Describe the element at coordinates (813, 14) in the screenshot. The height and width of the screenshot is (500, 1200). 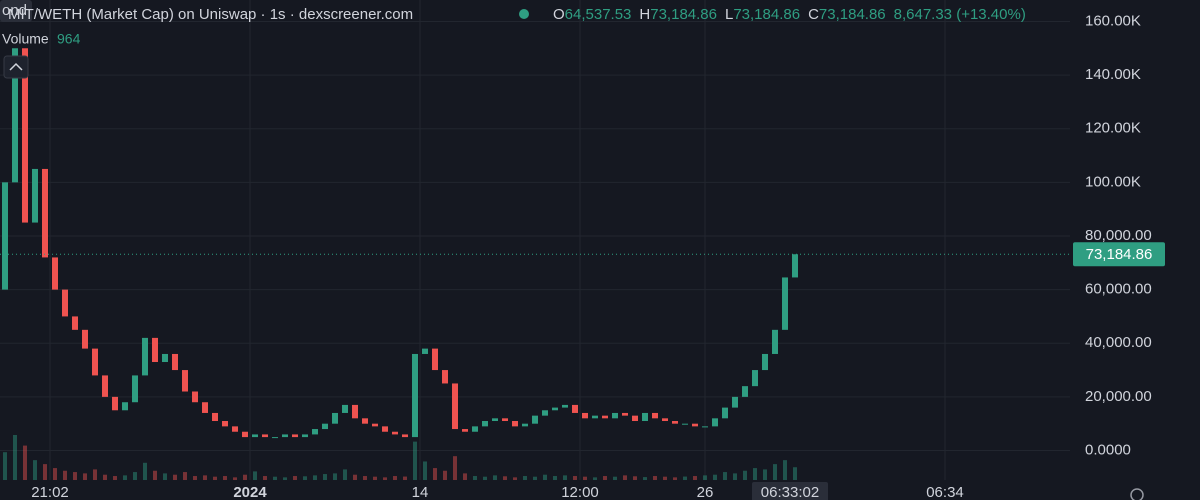
I see `ohlc-key: C` at that location.